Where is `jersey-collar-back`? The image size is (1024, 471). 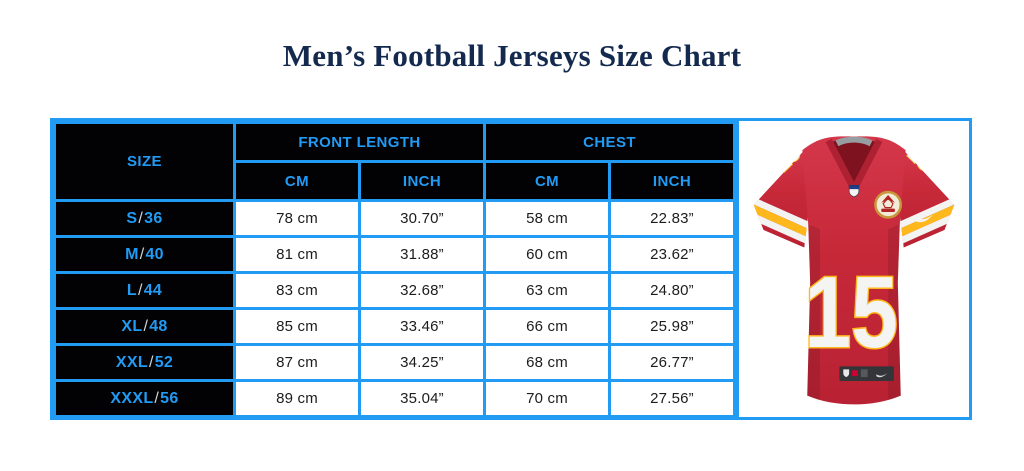 jersey-collar-back is located at coordinates (854, 141).